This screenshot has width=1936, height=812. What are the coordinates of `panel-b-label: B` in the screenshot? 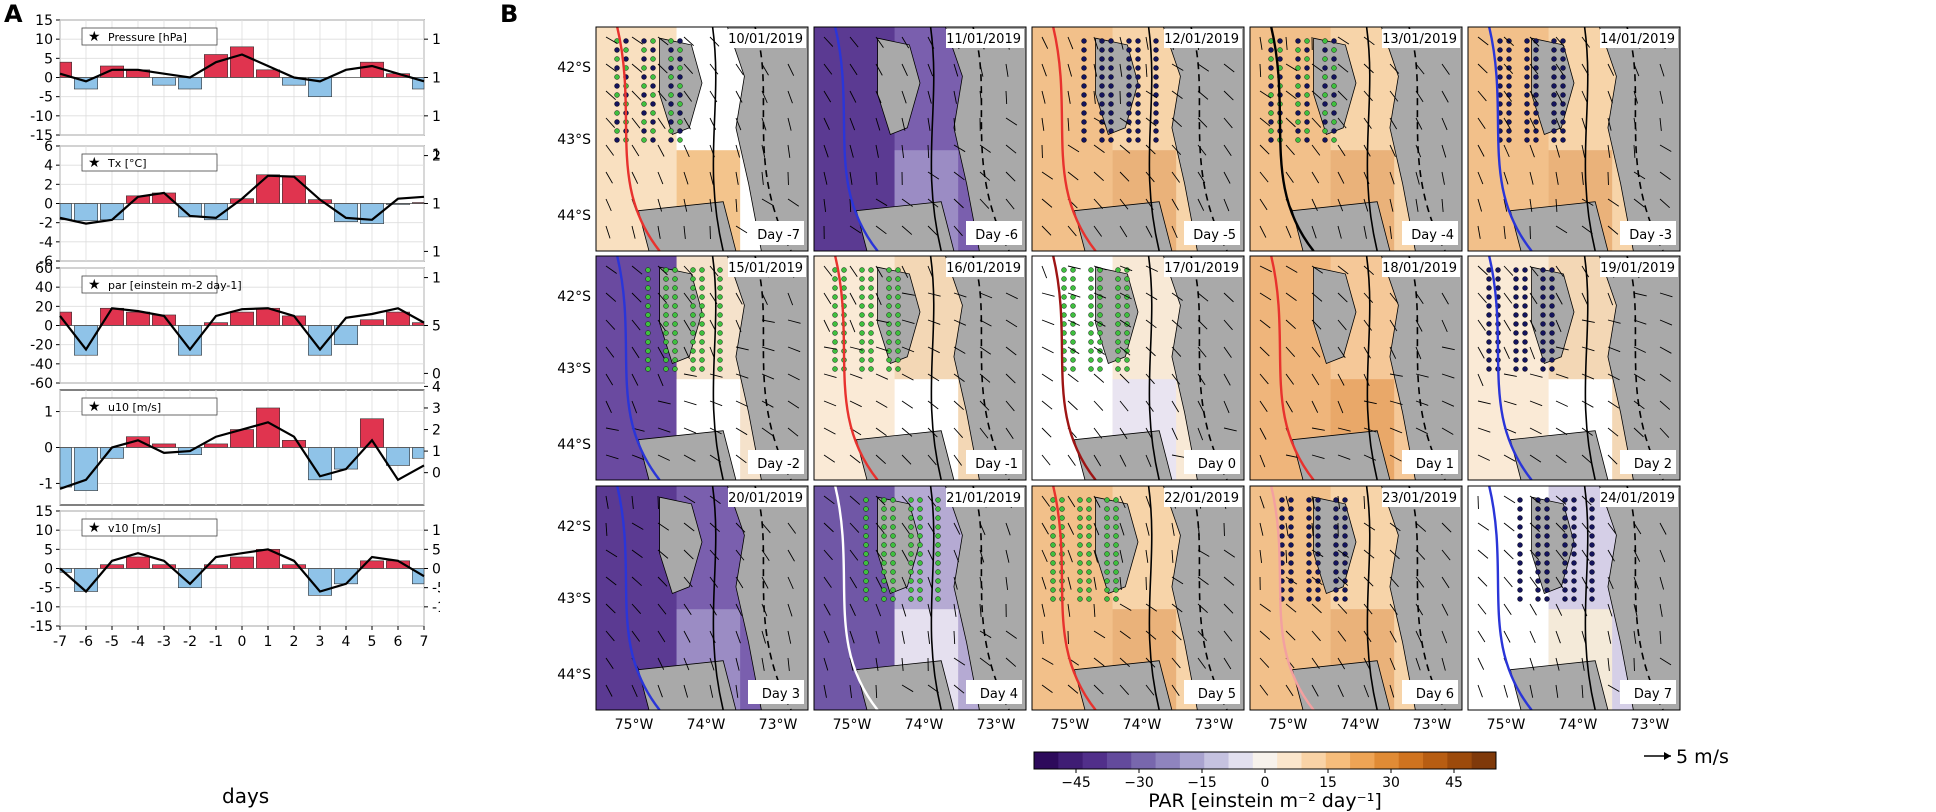 It's located at (509, 14).